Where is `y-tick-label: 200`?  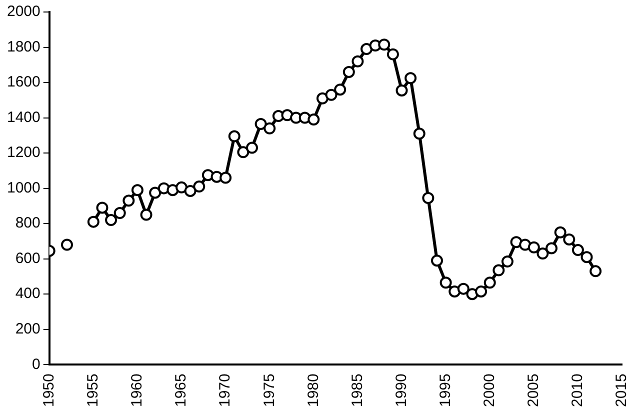 y-tick-label: 200 is located at coordinates (27, 329).